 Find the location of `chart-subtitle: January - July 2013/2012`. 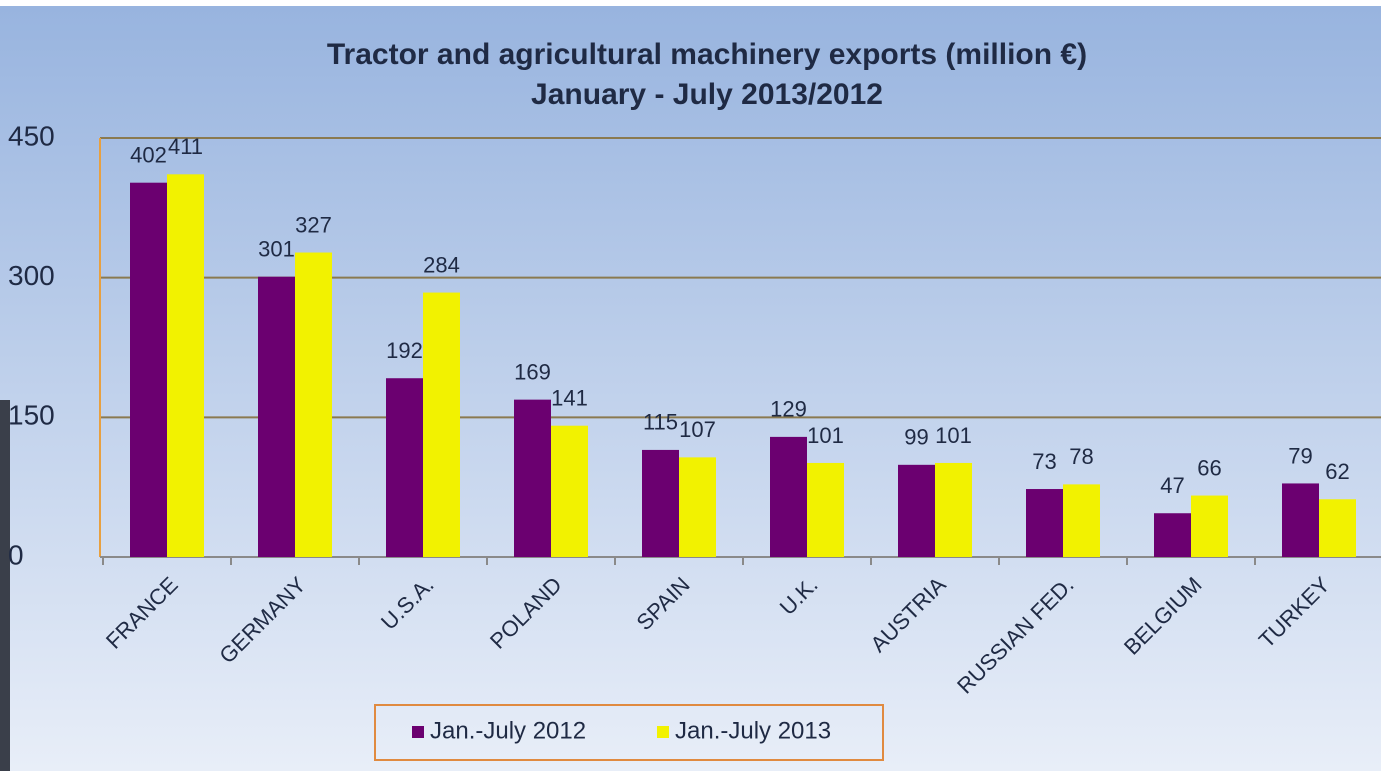

chart-subtitle: January - July 2013/2012 is located at coordinates (707, 94).